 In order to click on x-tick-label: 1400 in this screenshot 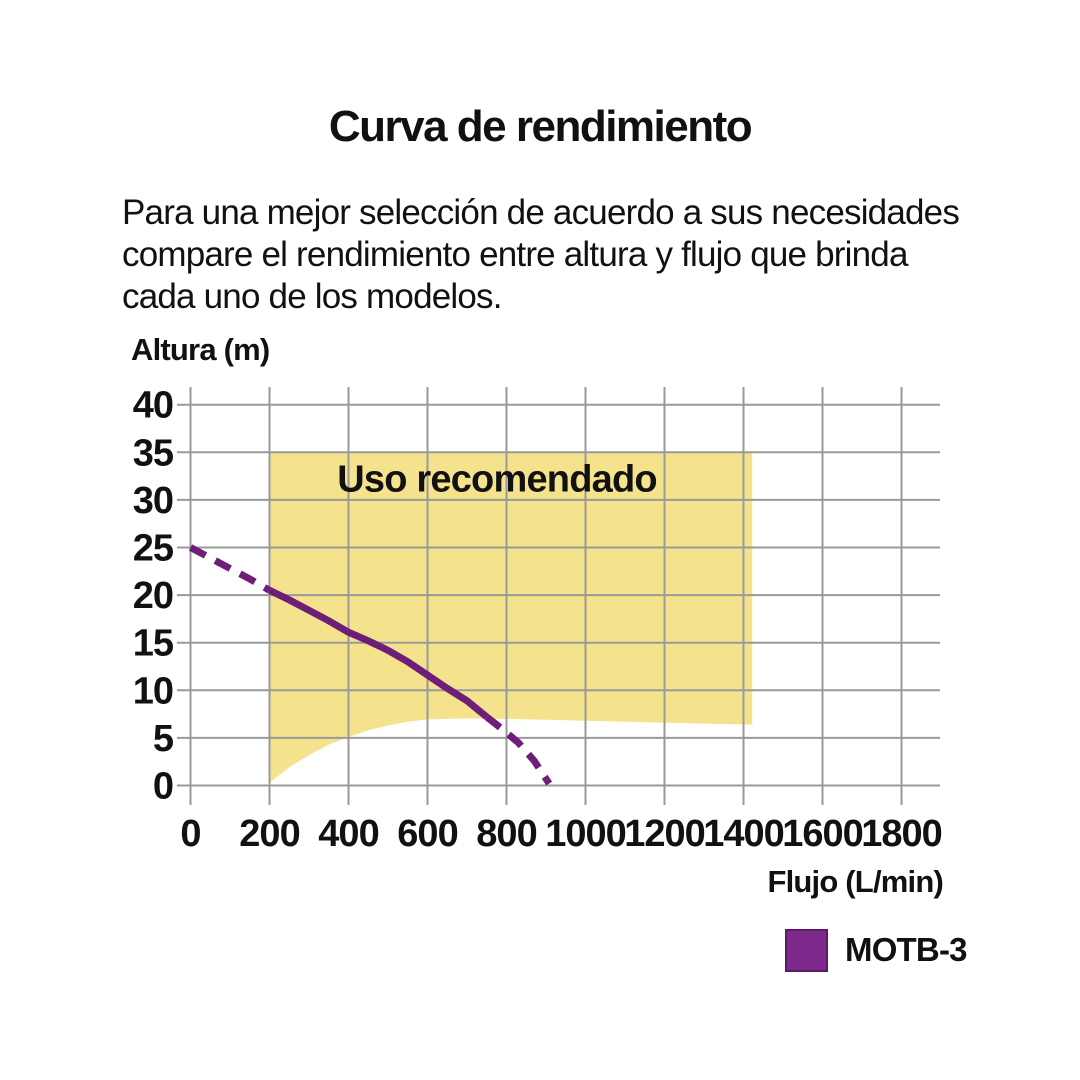, I will do `click(743, 834)`.